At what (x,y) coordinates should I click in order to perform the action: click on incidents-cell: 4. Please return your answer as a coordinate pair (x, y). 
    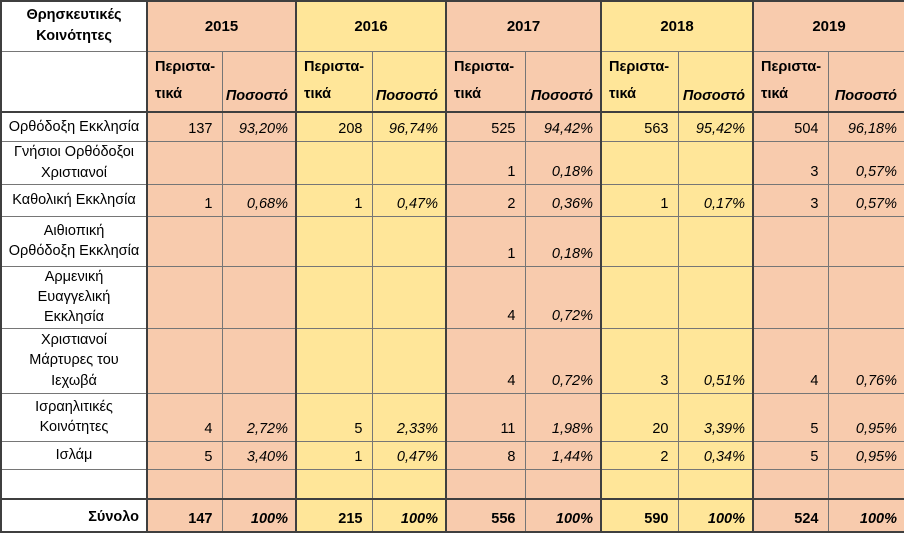
    Looking at the image, I should click on (184, 417).